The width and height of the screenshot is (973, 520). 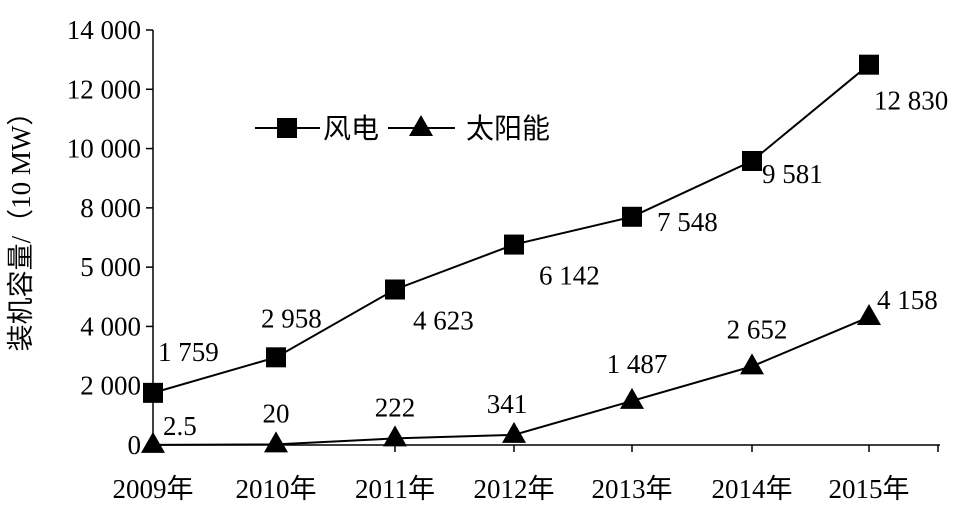 I want to click on legend-label: 风电, so click(x=351, y=129).